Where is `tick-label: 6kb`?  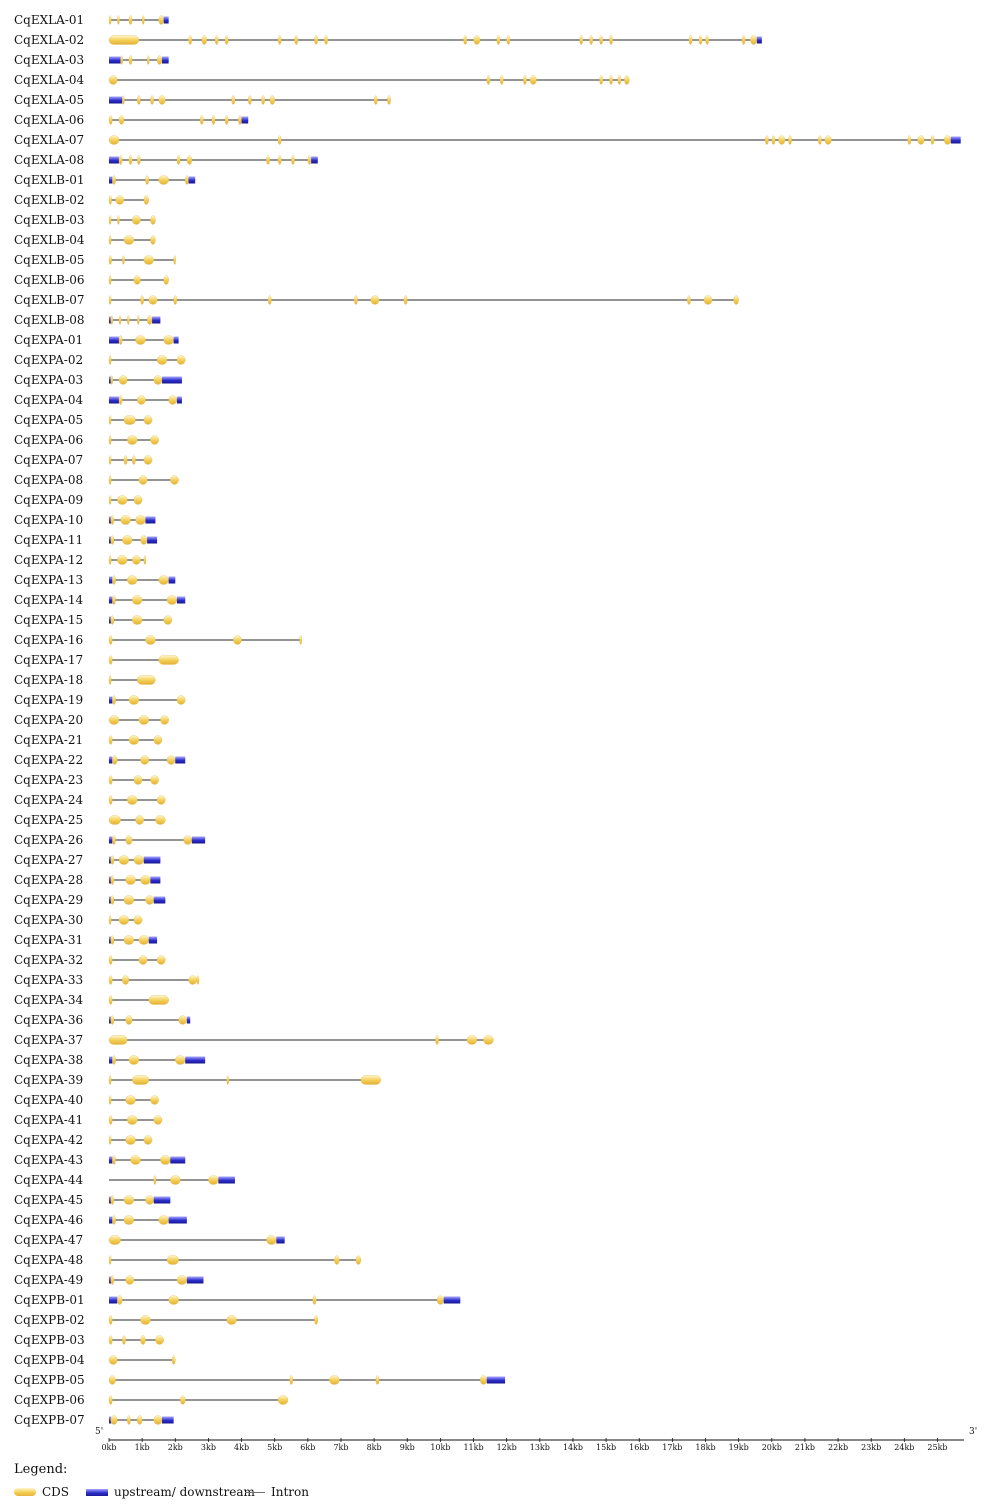 tick-label: 6kb is located at coordinates (307, 1447).